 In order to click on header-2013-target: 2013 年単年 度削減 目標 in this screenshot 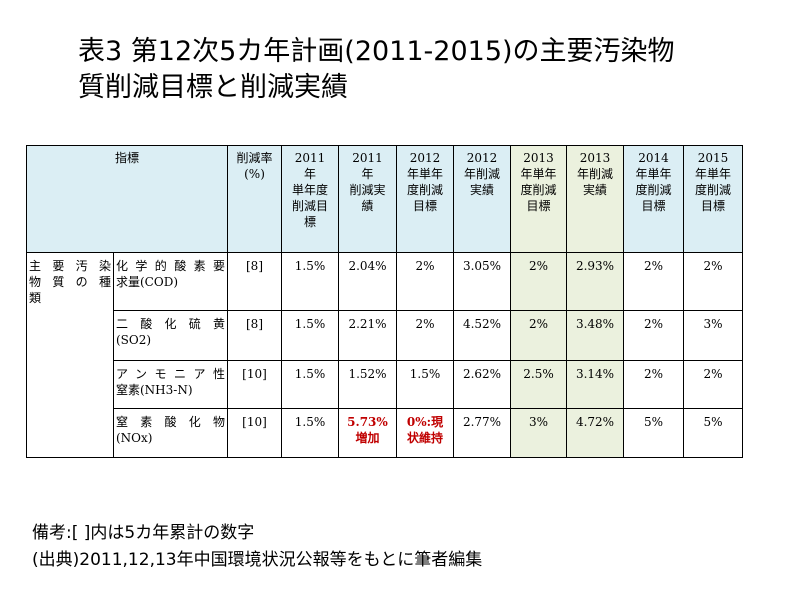, I will do `click(538, 199)`.